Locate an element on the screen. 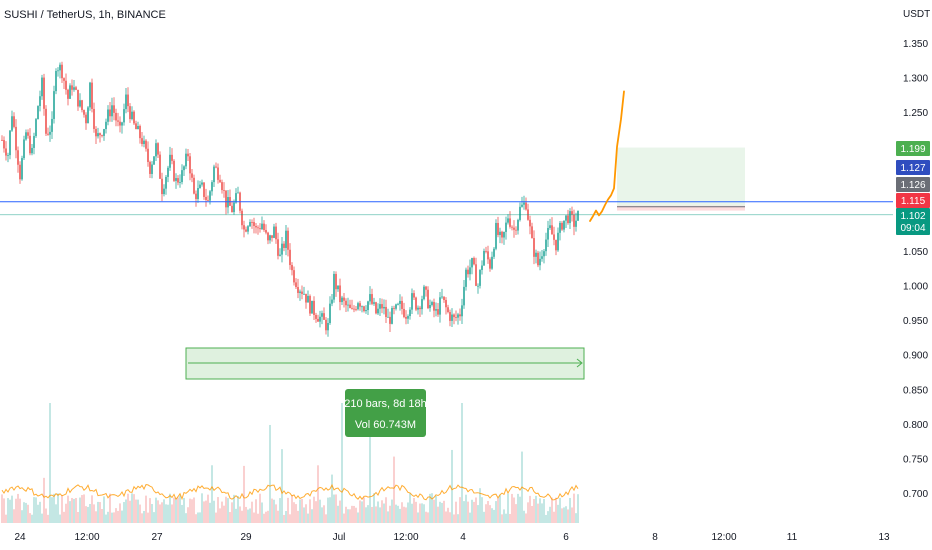  x-tick-label: 12:00 is located at coordinates (405, 537).